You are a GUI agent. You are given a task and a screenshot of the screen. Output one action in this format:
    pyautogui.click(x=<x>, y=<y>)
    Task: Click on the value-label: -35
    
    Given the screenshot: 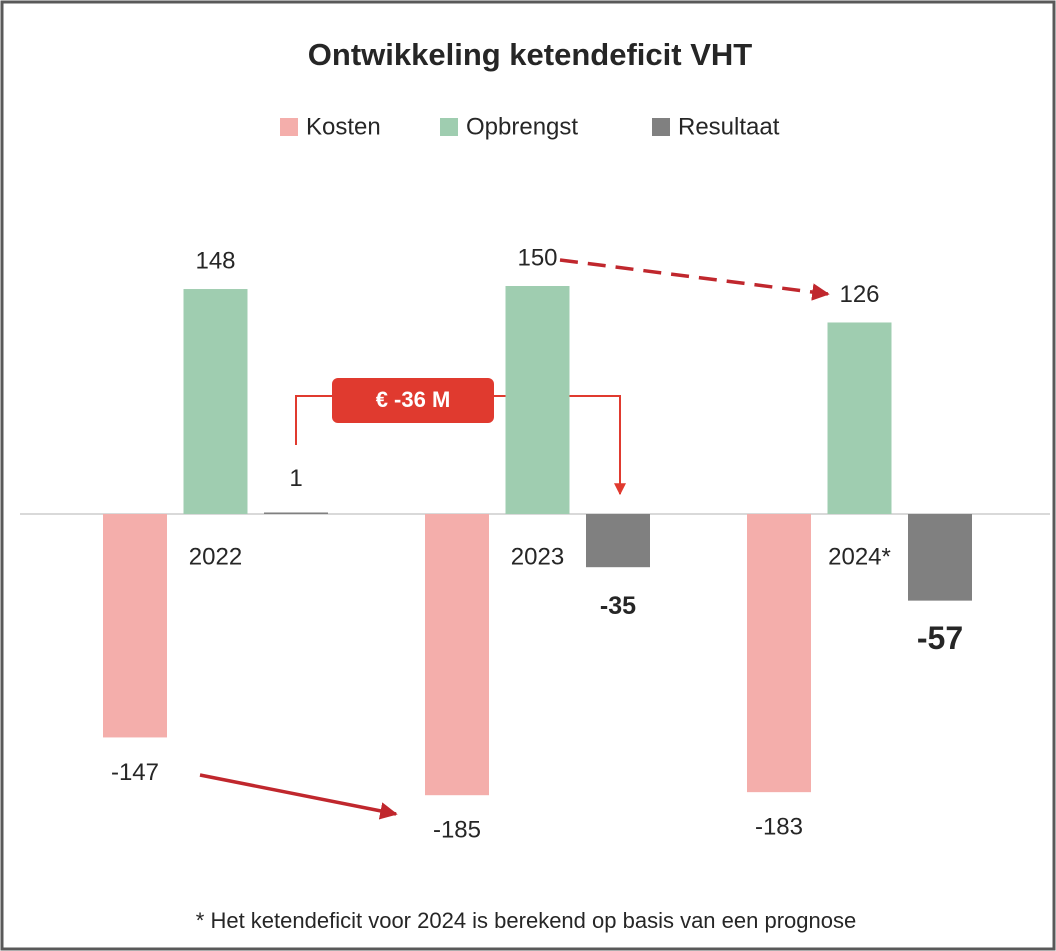 What is the action you would take?
    pyautogui.click(x=618, y=606)
    